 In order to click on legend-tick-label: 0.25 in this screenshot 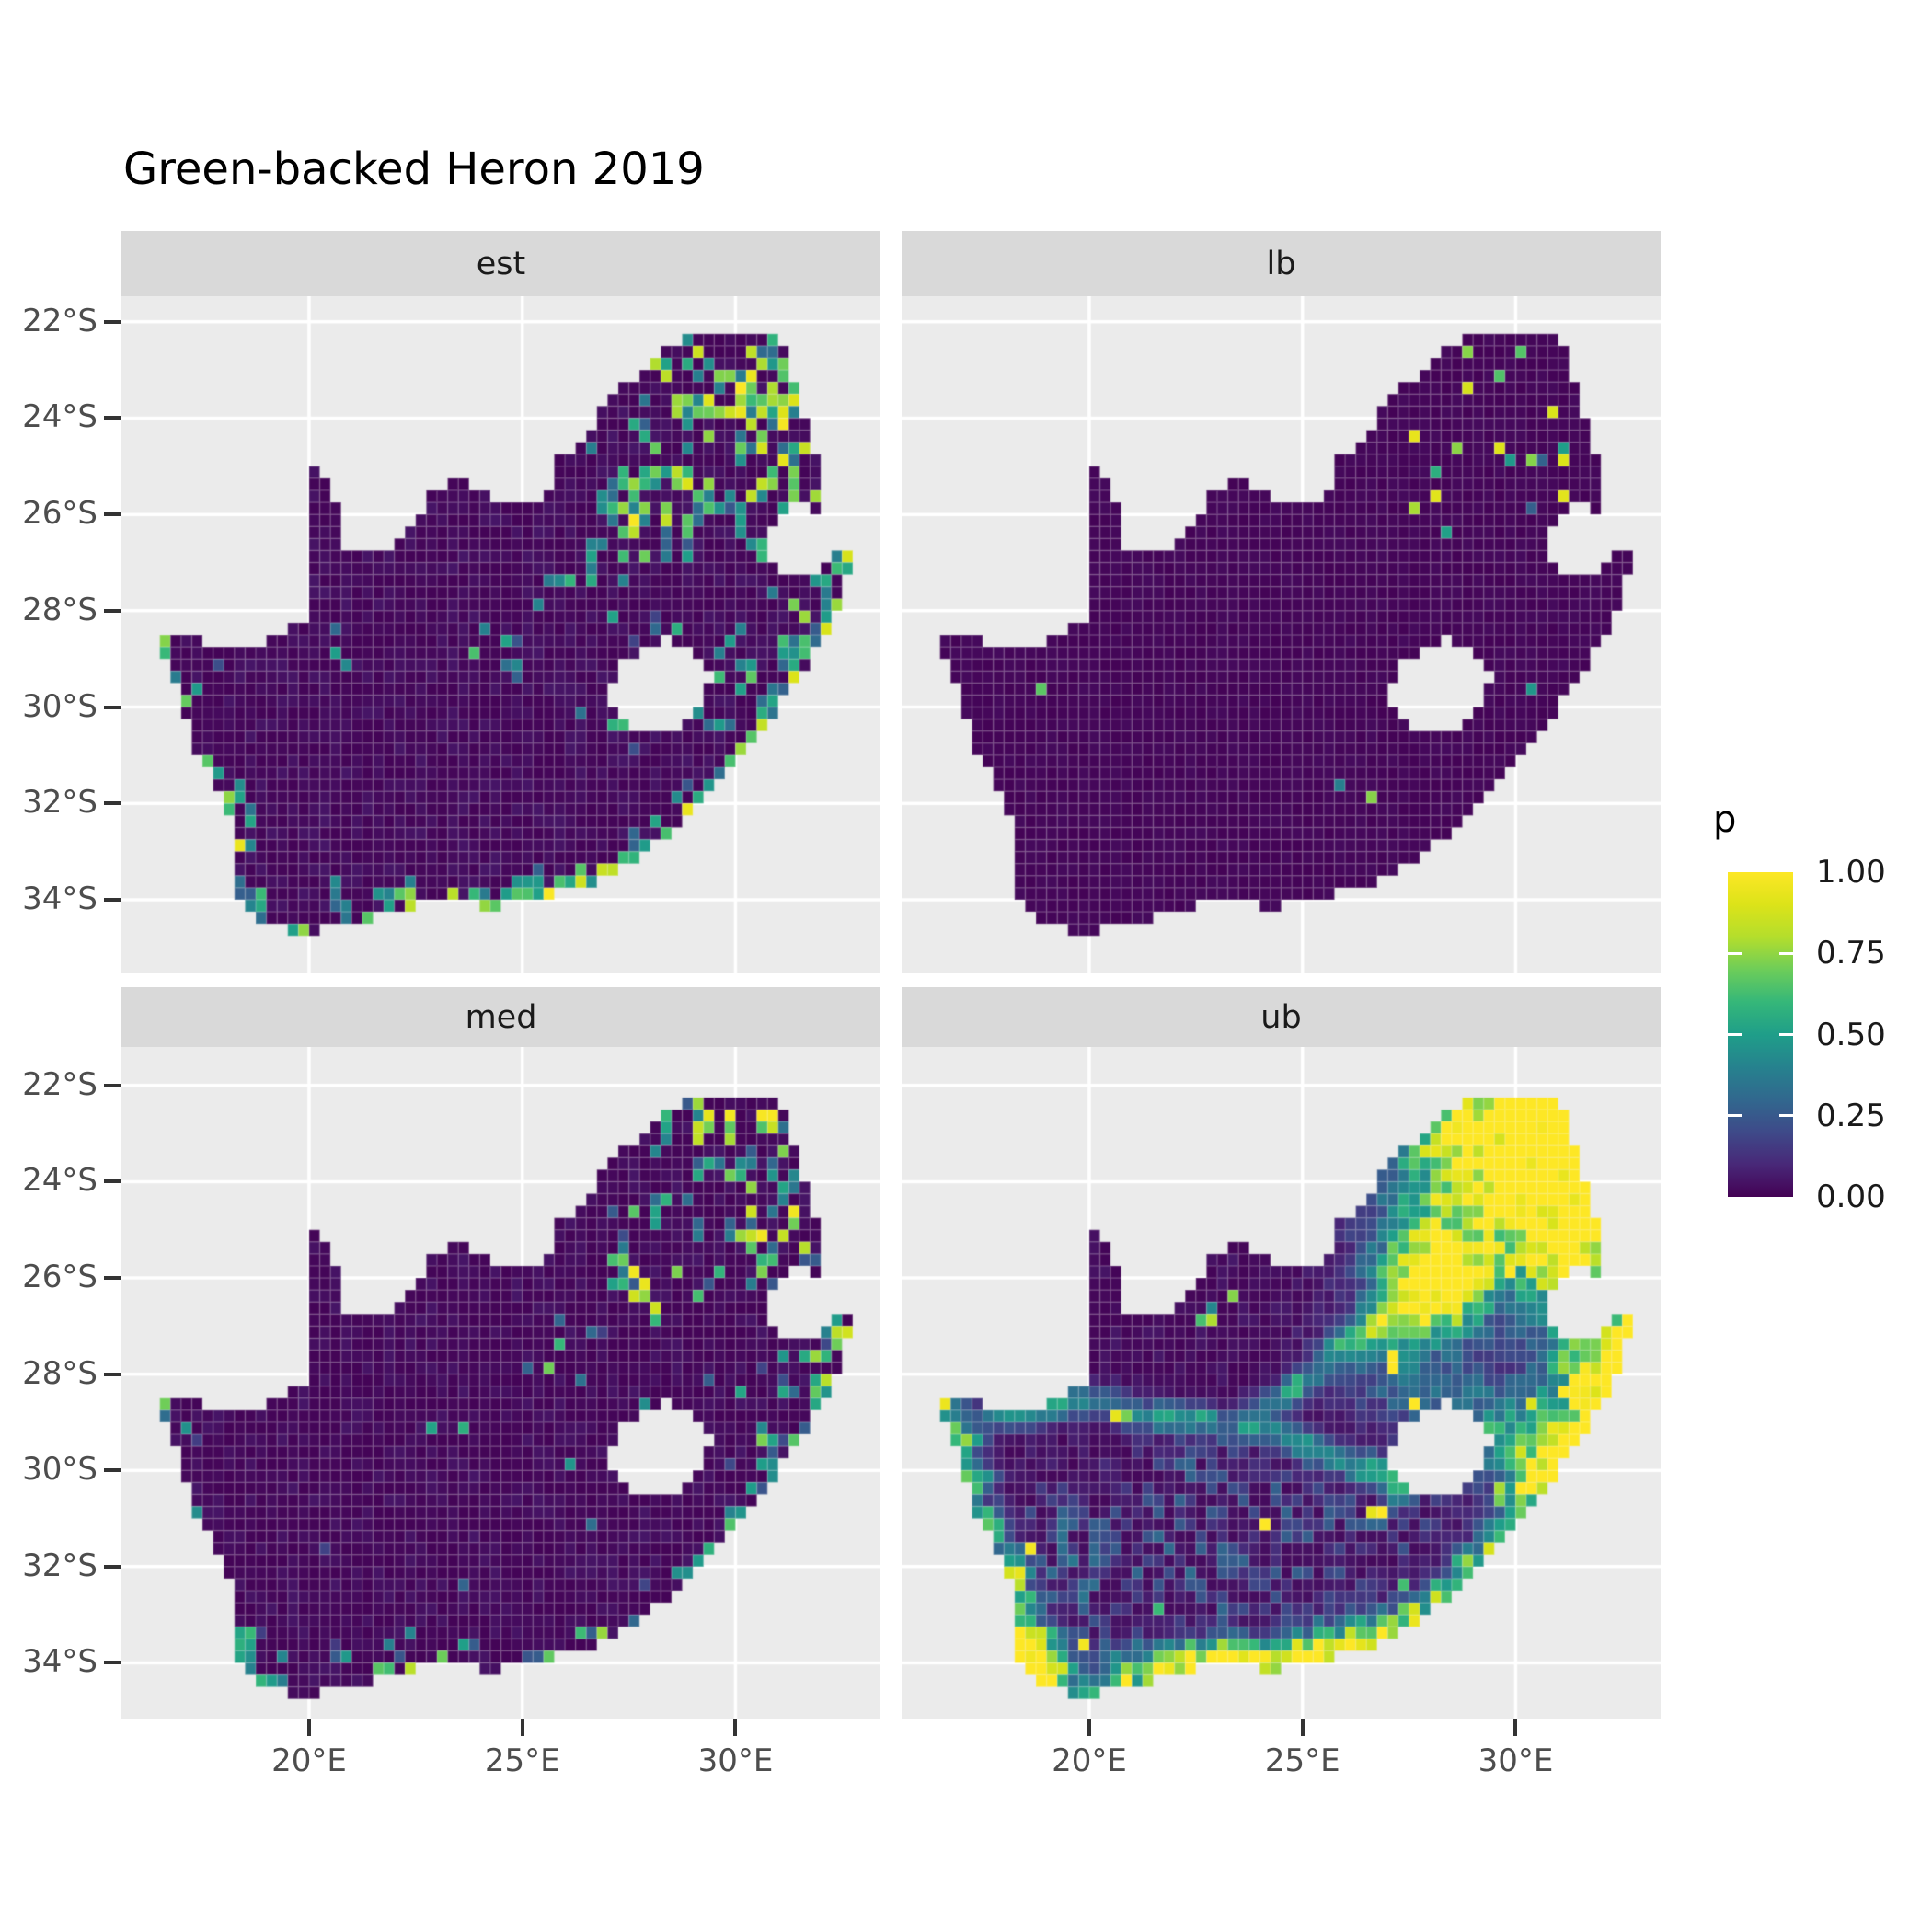, I will do `click(1851, 1115)`.